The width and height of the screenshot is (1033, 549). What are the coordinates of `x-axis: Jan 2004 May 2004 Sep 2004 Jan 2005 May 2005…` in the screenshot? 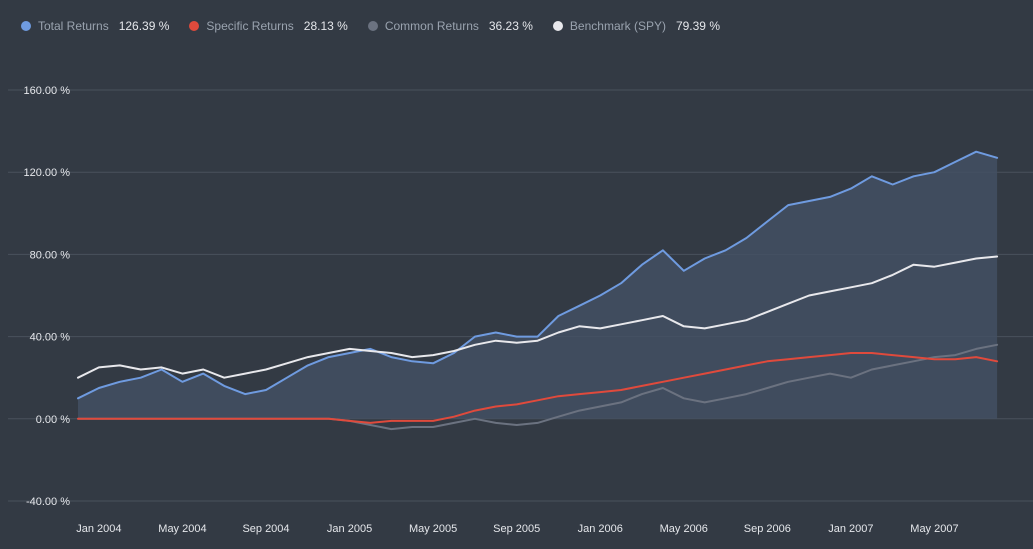 It's located at (517, 529).